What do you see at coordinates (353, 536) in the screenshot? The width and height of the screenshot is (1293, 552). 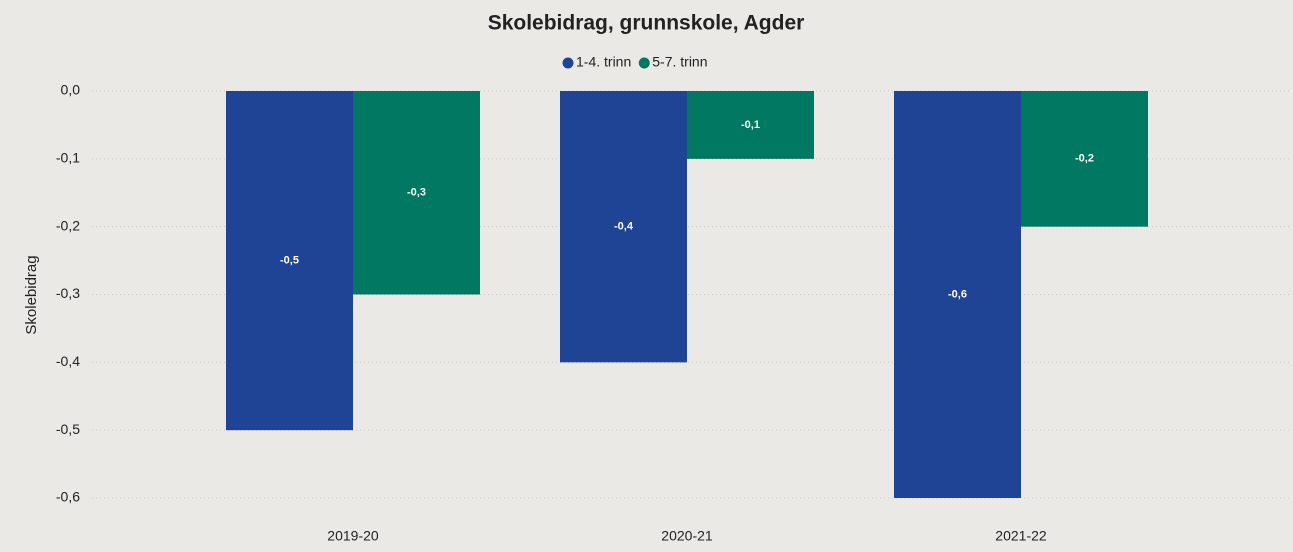 I see `x-tick-label: 2019-20` at bounding box center [353, 536].